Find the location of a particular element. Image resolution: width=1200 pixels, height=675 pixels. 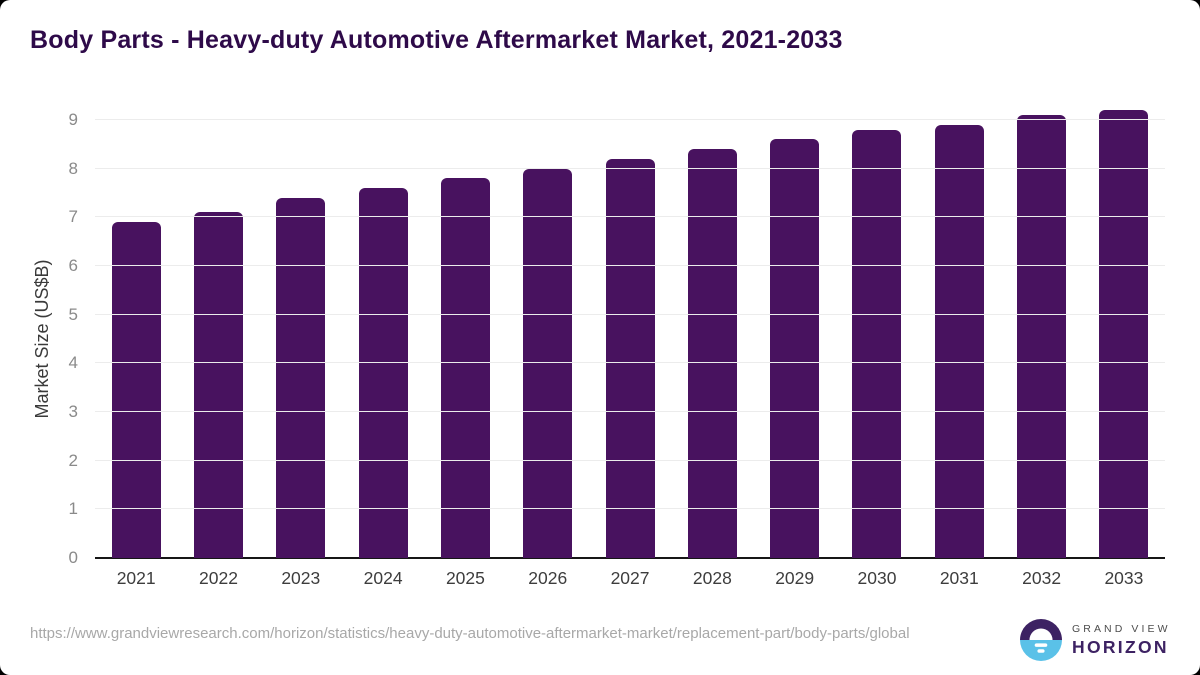

x-tick-2021: 2021 is located at coordinates (136, 578).